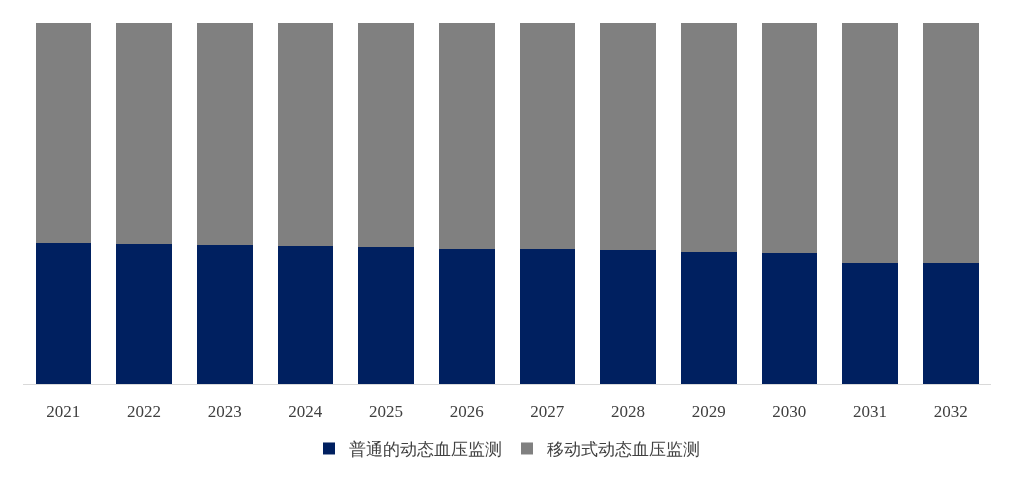  I want to click on x-tick-label: 2029, so click(708, 412).